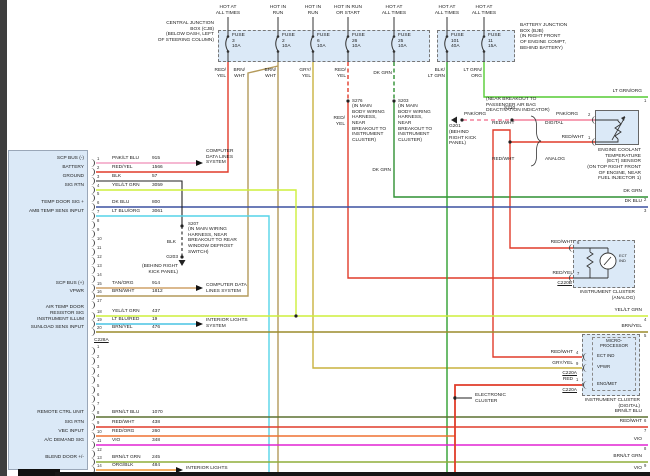 This screenshot has width=650, height=476. I want to click on edge-wire-label: LT GRN/ORG, so click(627, 91).